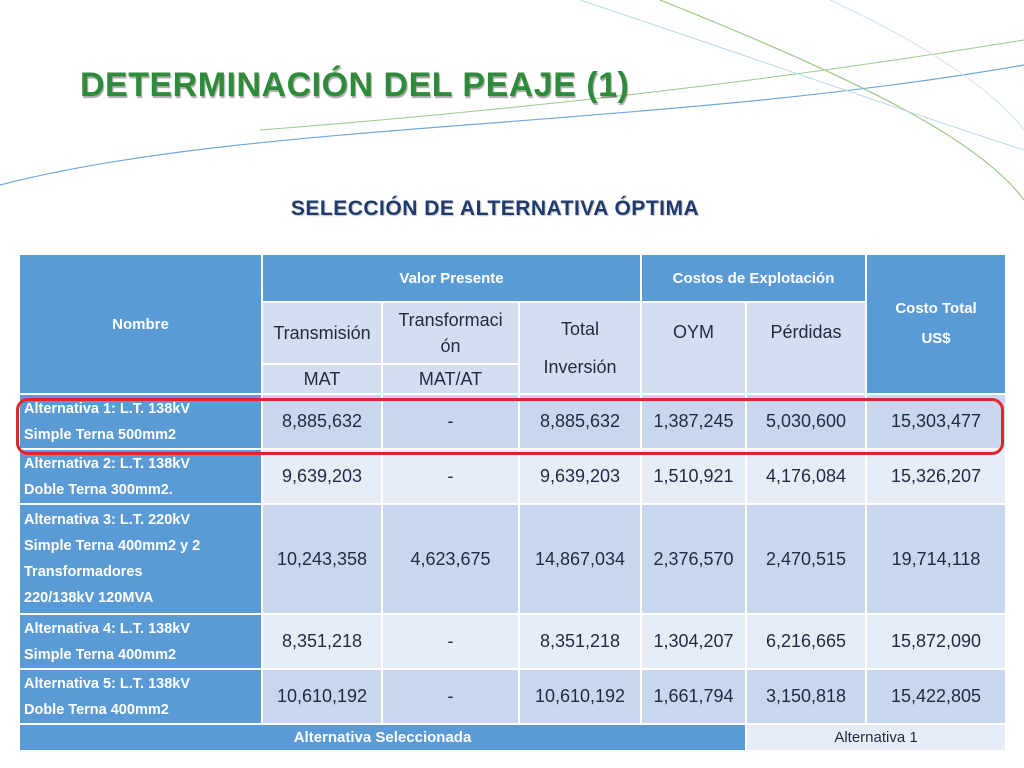  What do you see at coordinates (107, 408) in the screenshot?
I see `row-name-line: Alternativa 1: L.T. 138kV` at bounding box center [107, 408].